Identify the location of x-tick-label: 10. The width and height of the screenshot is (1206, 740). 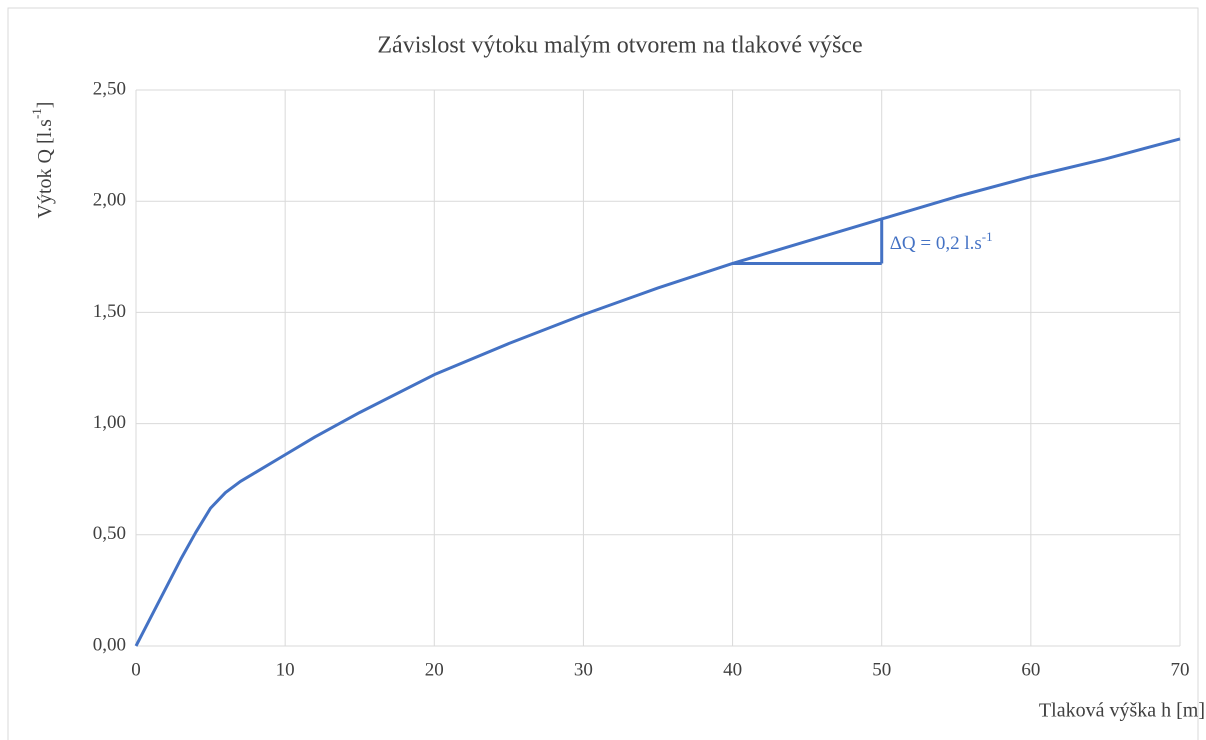
(285, 669).